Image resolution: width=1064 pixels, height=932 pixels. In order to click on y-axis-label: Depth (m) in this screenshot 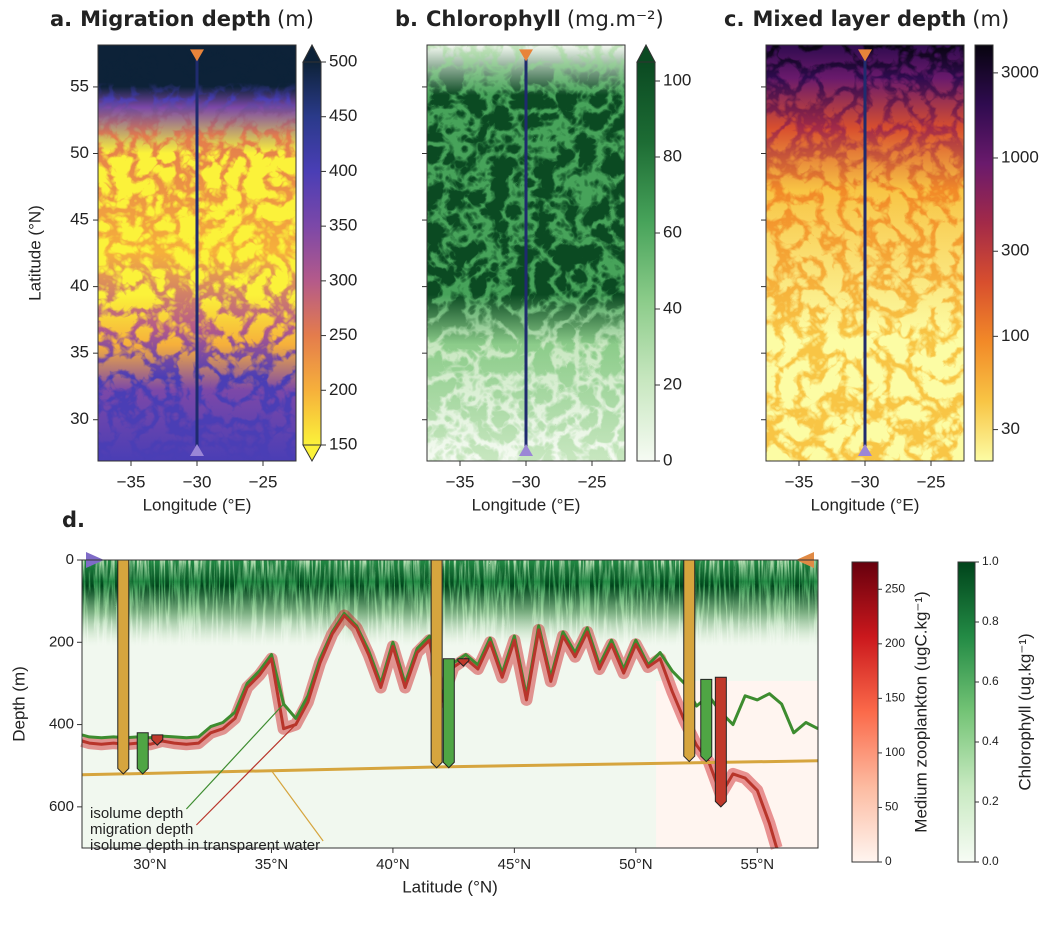, I will do `click(18, 704)`.